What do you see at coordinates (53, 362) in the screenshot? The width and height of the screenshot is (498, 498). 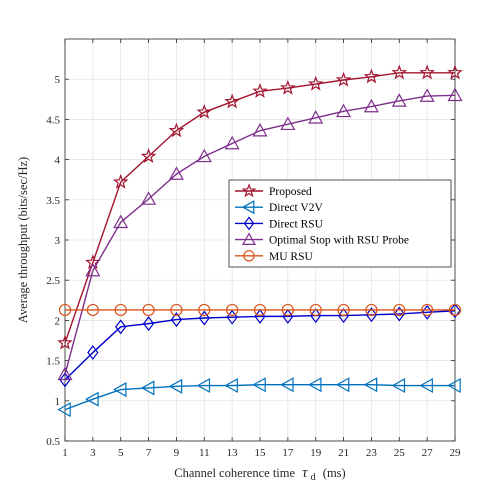 I see `y-tick-label: 1.5` at bounding box center [53, 362].